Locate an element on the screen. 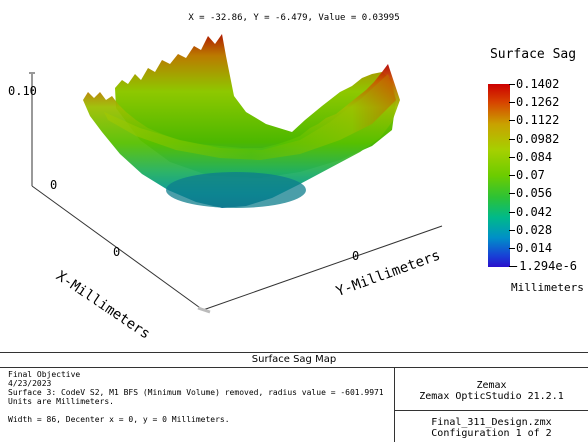 Image resolution: width=588 pixels, height=442 pixels. colorbar-label: 0.028 is located at coordinates (534, 230).